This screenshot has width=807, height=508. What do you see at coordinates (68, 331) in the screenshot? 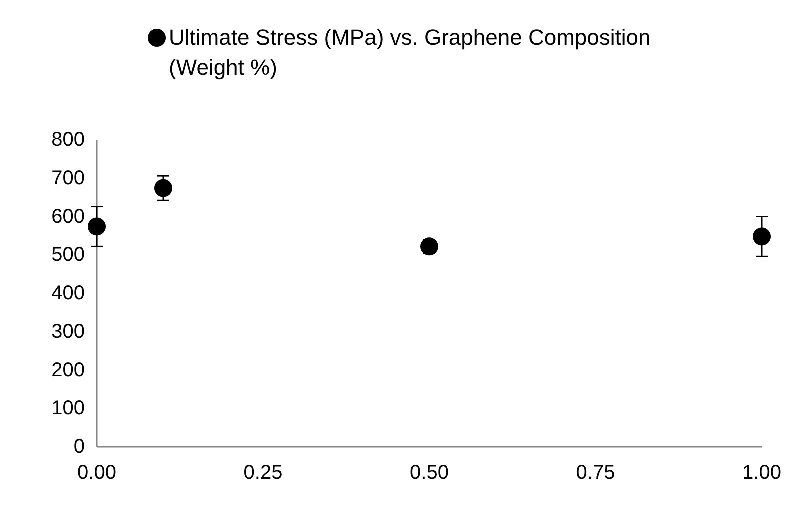
I see `y-tick-label: 300` at bounding box center [68, 331].